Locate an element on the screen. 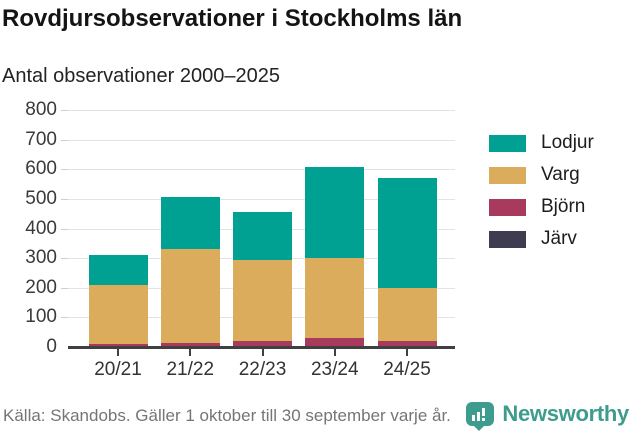  x-axis-line is located at coordinates (261, 347).